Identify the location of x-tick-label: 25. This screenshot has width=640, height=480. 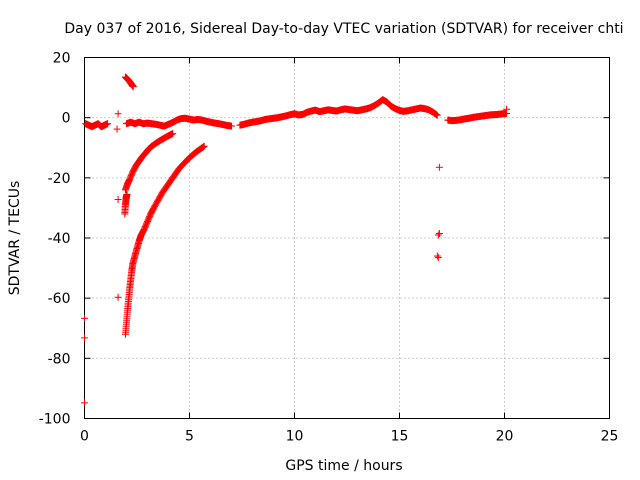
(610, 437).